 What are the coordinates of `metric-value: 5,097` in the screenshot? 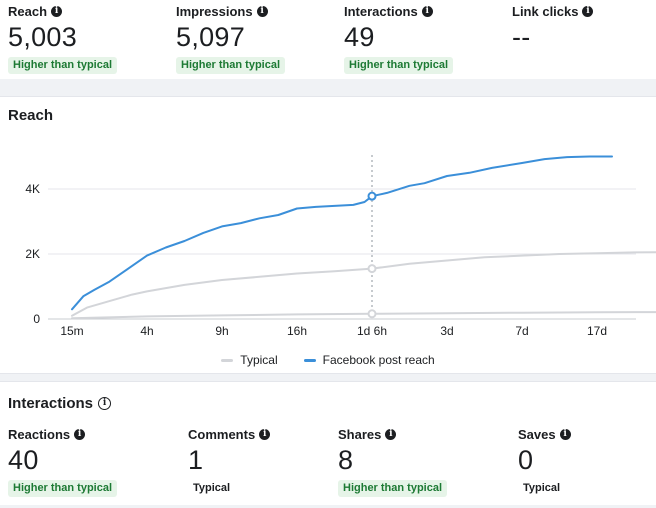 It's located at (211, 37).